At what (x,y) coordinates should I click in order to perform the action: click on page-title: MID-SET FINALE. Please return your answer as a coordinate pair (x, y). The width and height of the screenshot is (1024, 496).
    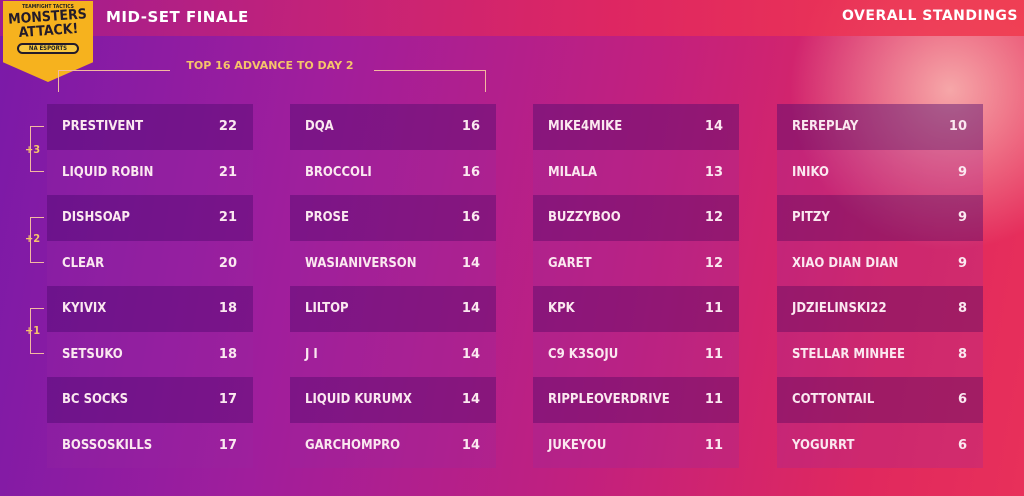
    Looking at the image, I should click on (177, 17).